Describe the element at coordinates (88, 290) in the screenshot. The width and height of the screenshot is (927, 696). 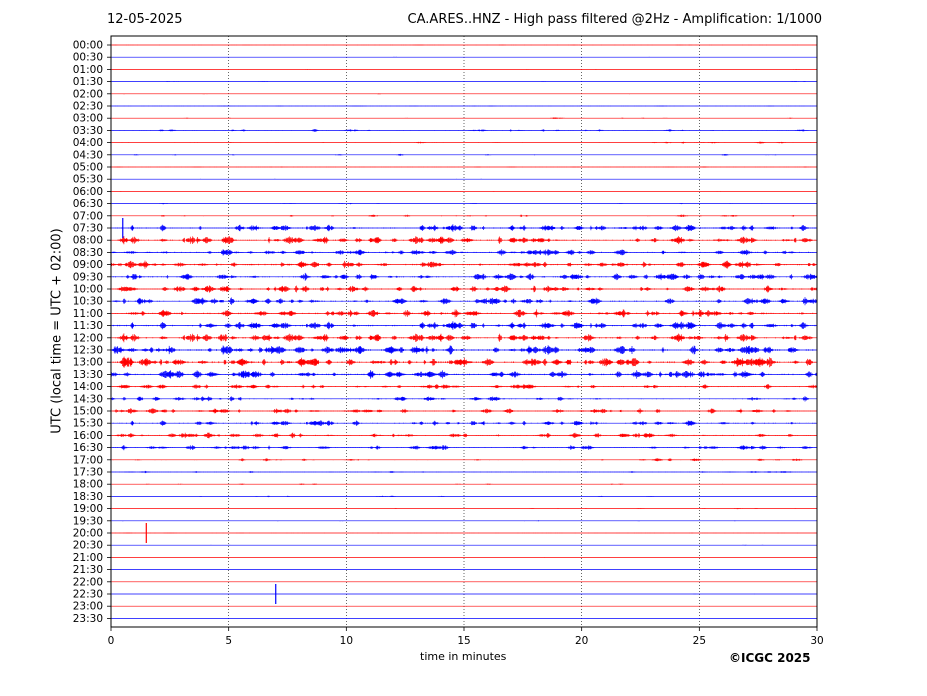
I see `y-tick-label: 10:00` at that location.